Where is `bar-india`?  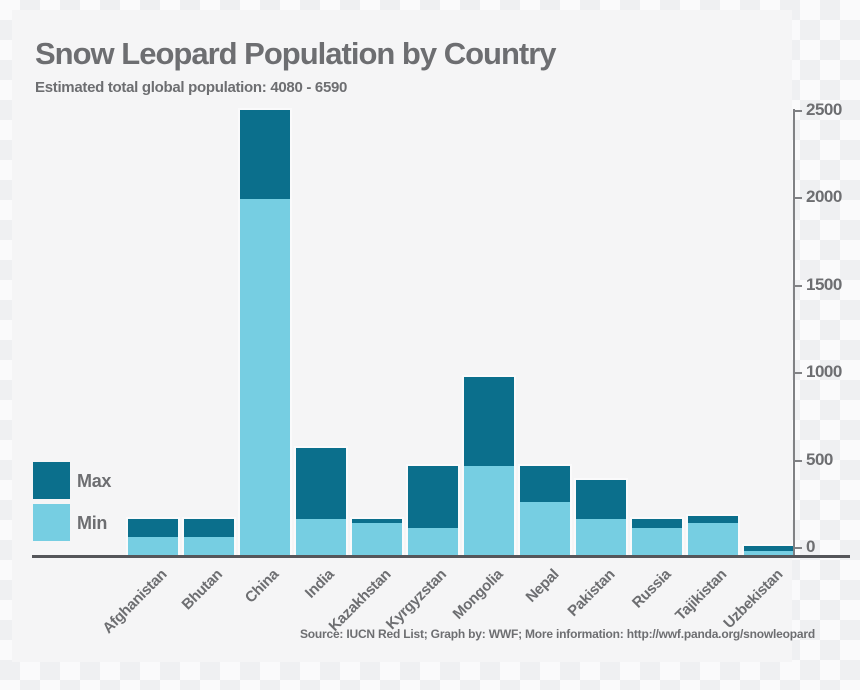
bar-india is located at coordinates (321, 501).